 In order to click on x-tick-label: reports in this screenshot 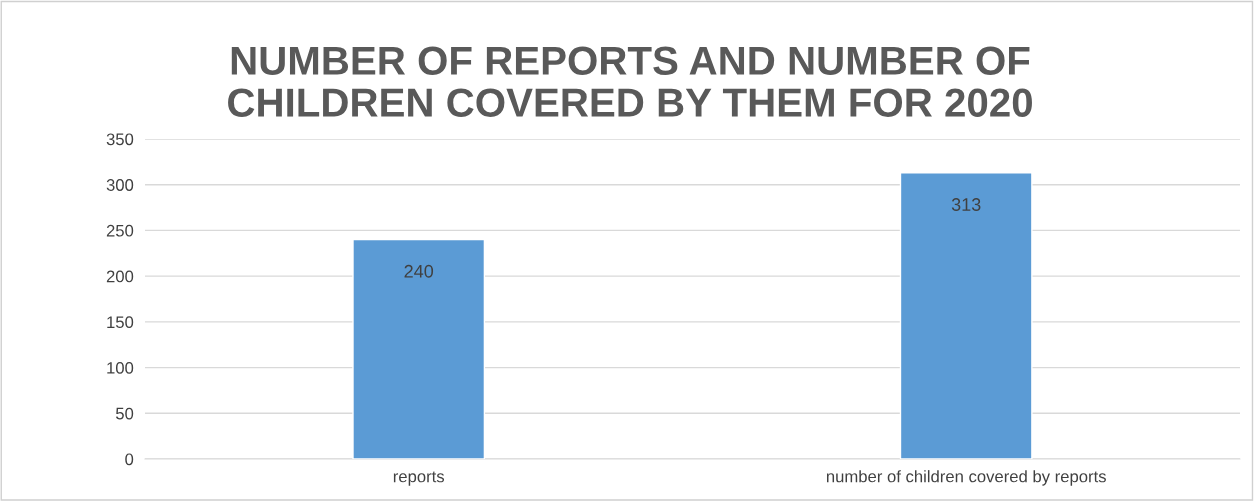, I will do `click(419, 478)`.